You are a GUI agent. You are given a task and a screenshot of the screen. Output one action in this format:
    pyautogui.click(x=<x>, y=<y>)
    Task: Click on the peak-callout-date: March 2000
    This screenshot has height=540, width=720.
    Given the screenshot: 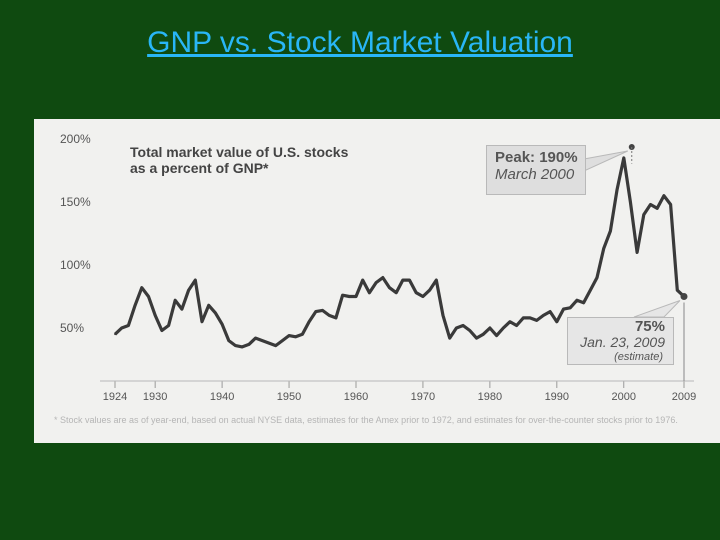 What is the action you would take?
    pyautogui.click(x=535, y=174)
    